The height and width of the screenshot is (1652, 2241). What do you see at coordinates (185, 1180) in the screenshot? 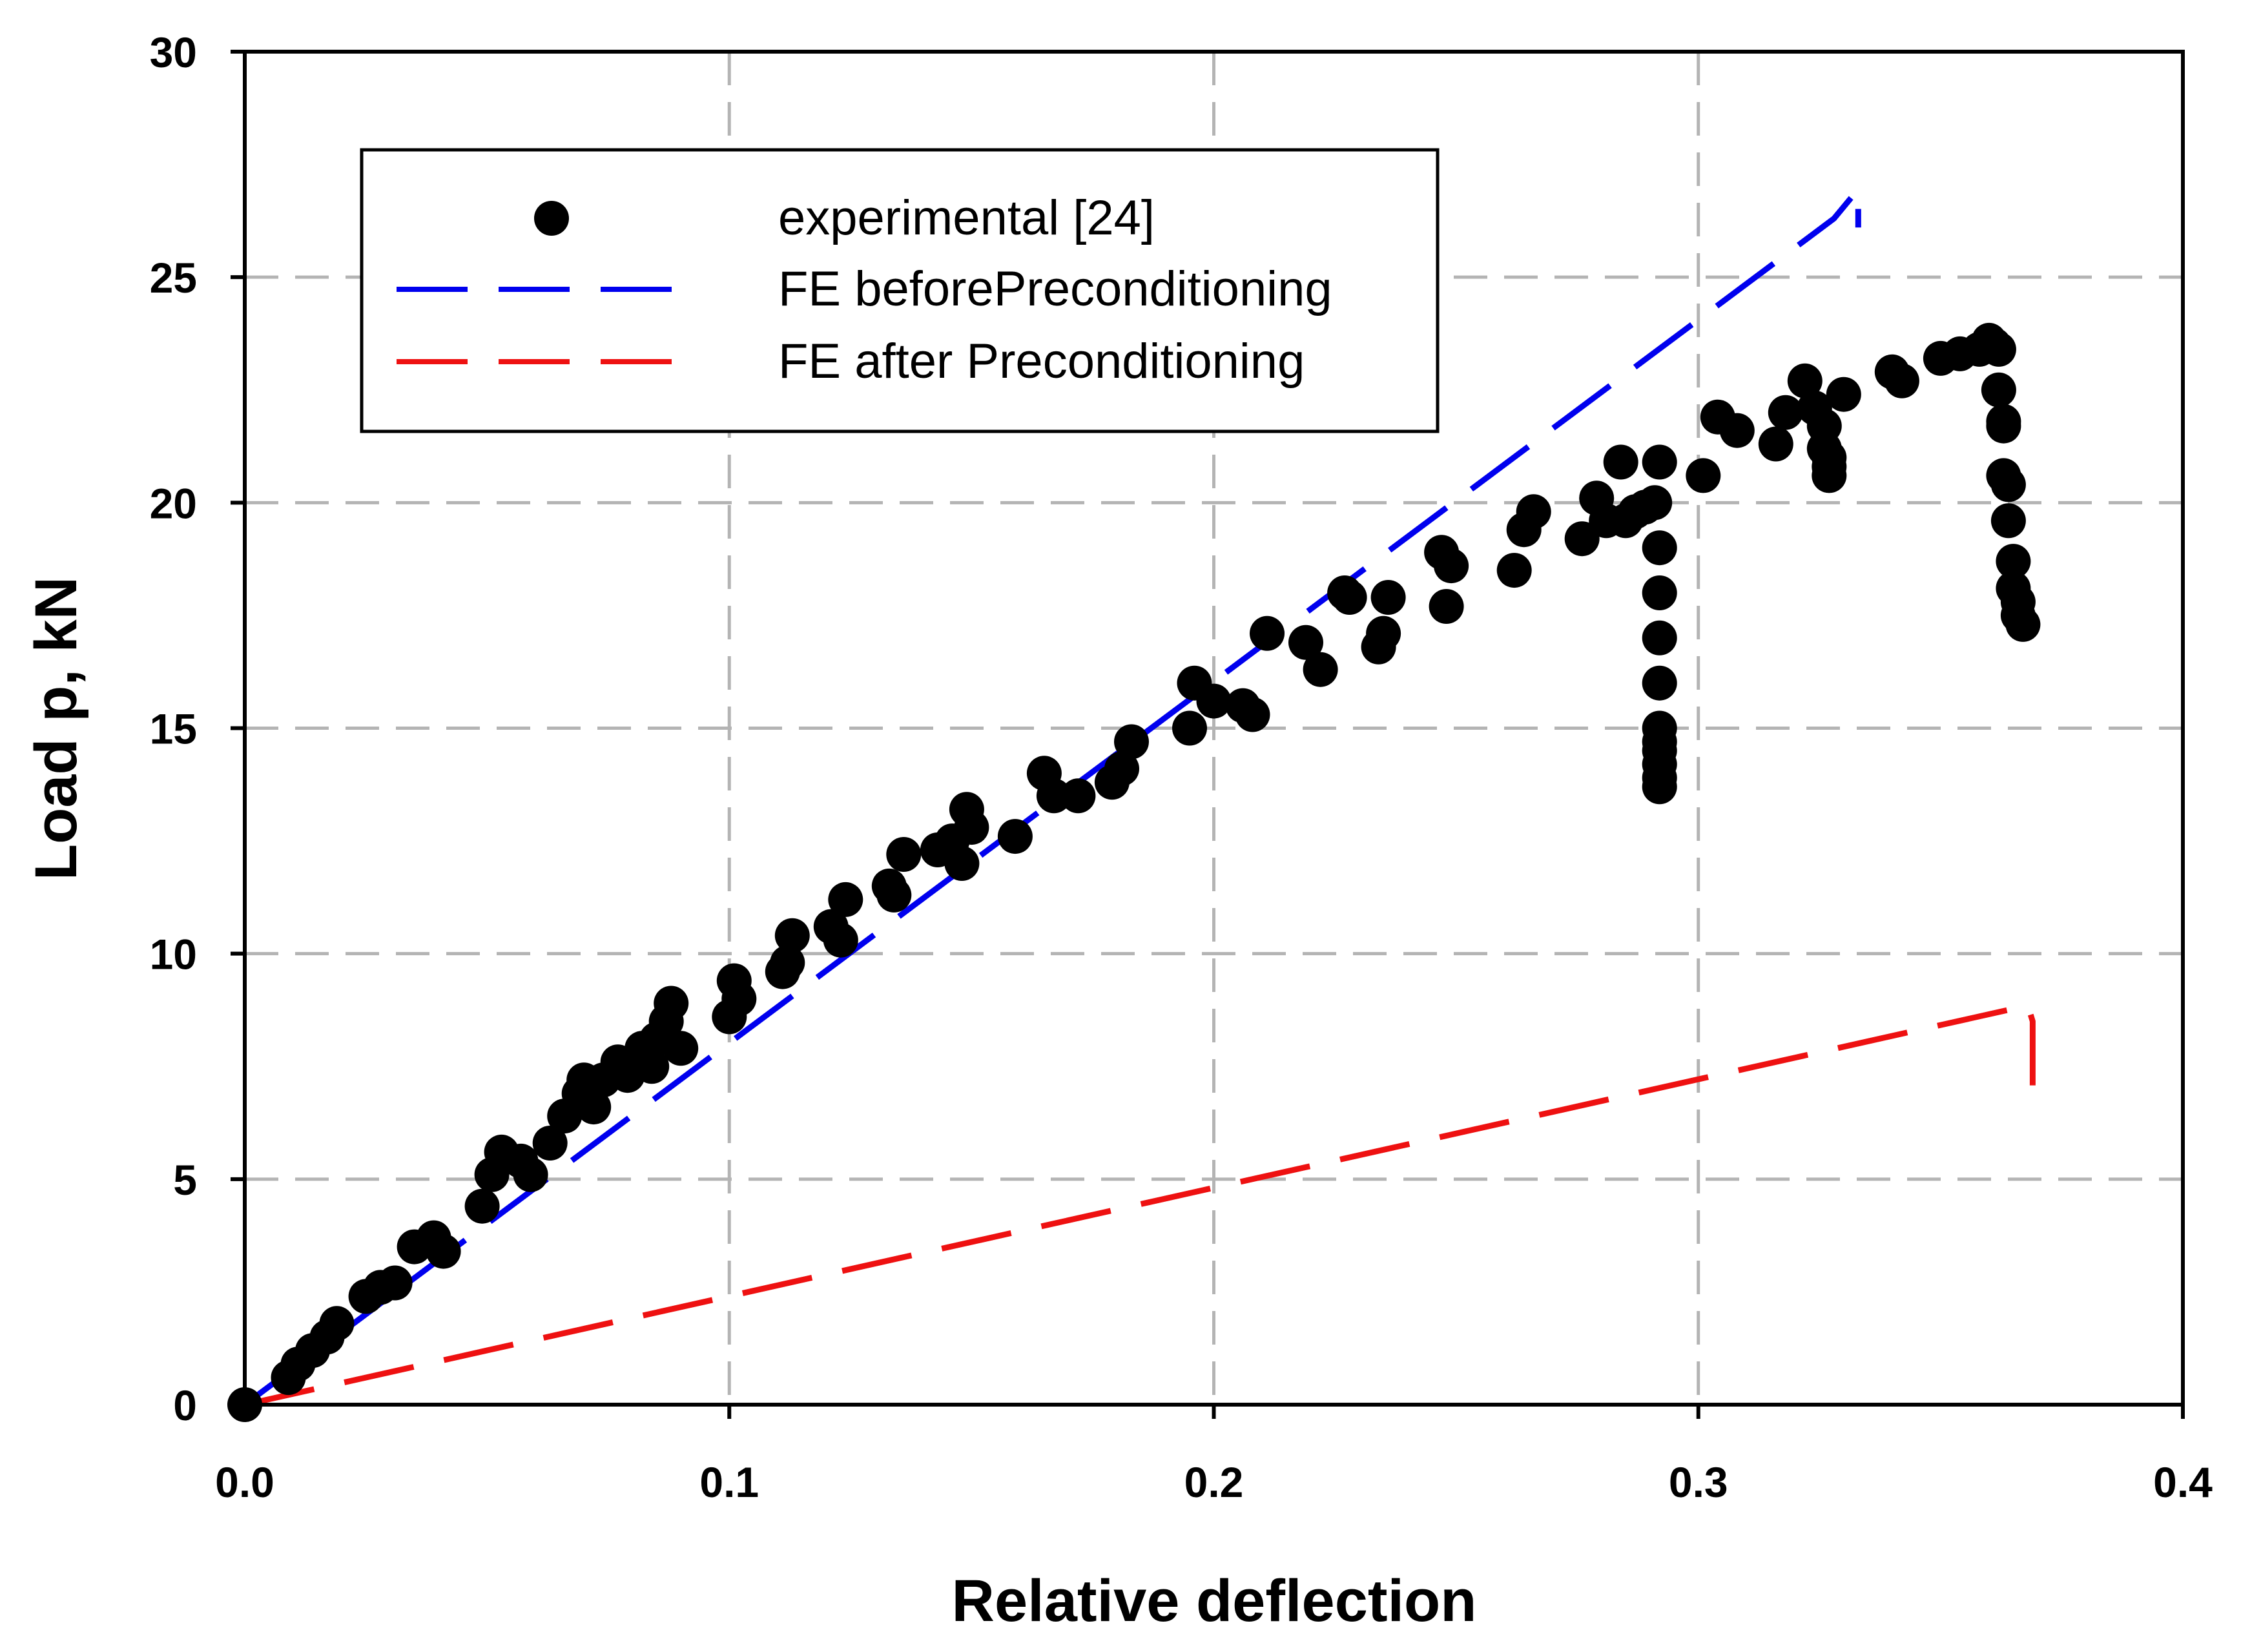
I see `y-tick-label: 5` at bounding box center [185, 1180].